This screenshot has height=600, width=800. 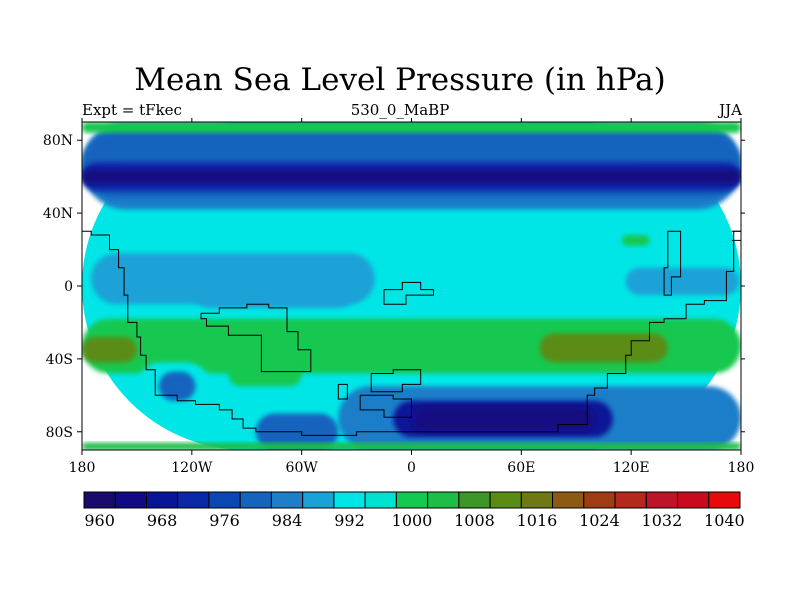 What do you see at coordinates (537, 520) in the screenshot?
I see `colorbar-label: 1016` at bounding box center [537, 520].